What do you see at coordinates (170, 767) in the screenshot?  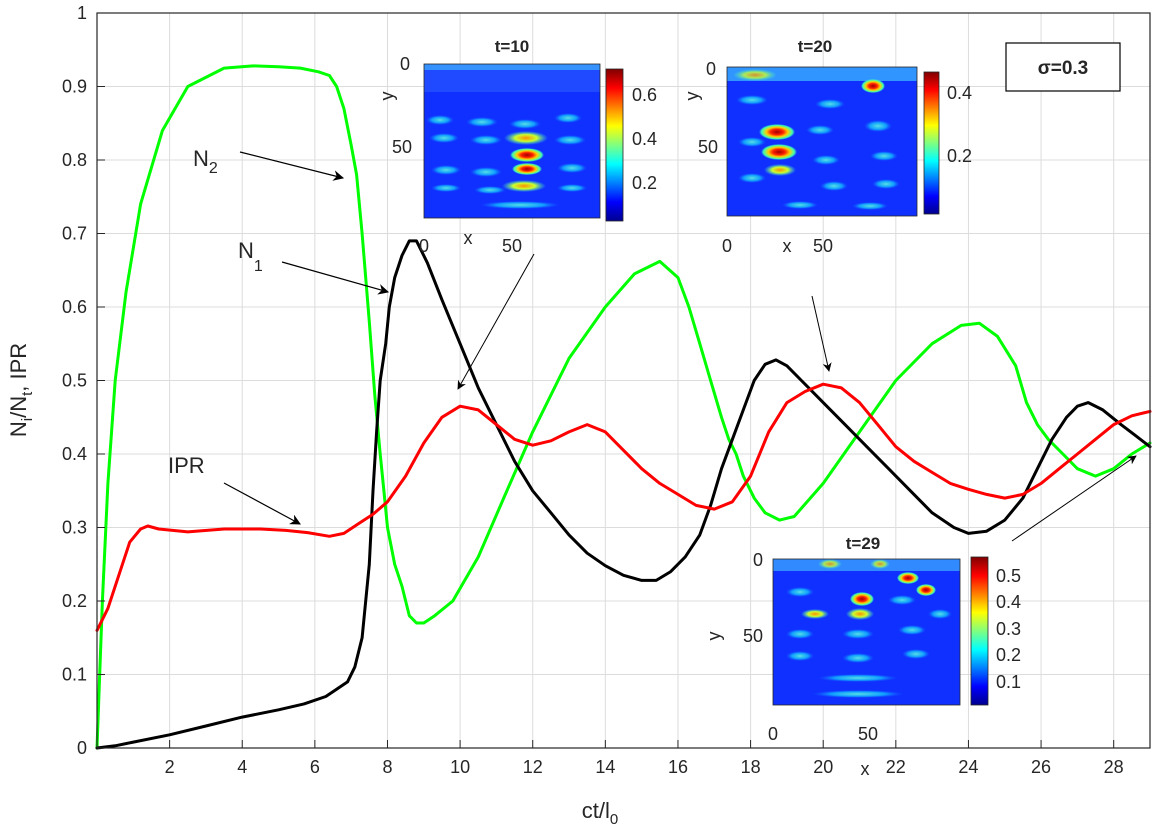 I see `x-tick-label: 2` at bounding box center [170, 767].